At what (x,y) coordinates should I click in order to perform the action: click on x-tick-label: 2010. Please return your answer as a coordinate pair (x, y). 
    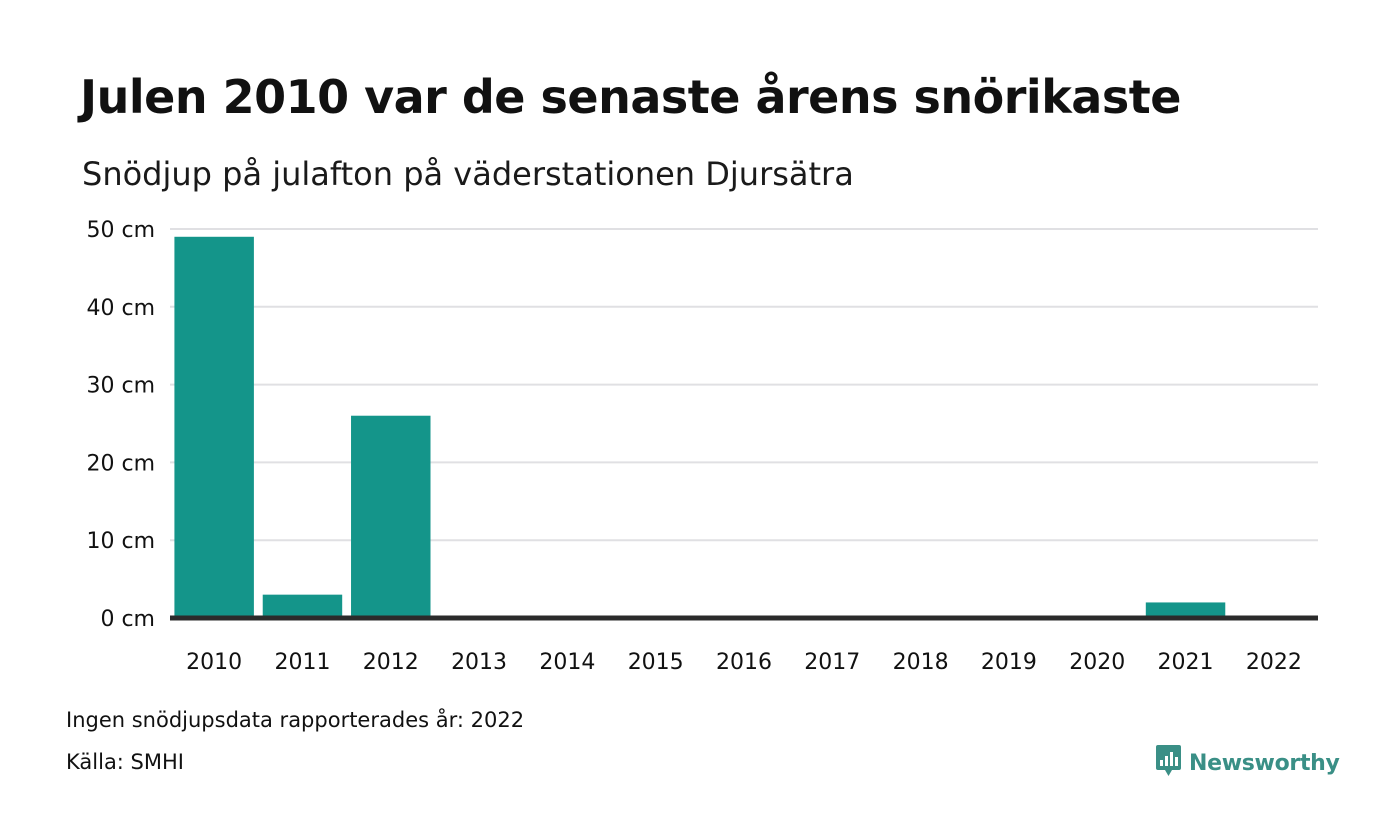
    Looking at the image, I should click on (214, 662).